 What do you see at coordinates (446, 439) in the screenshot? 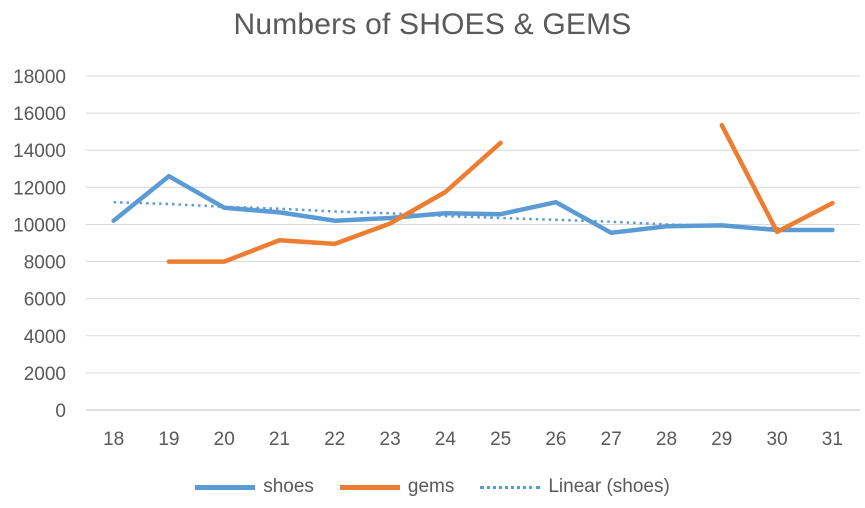
I see `x-tick-label: 24` at bounding box center [446, 439].